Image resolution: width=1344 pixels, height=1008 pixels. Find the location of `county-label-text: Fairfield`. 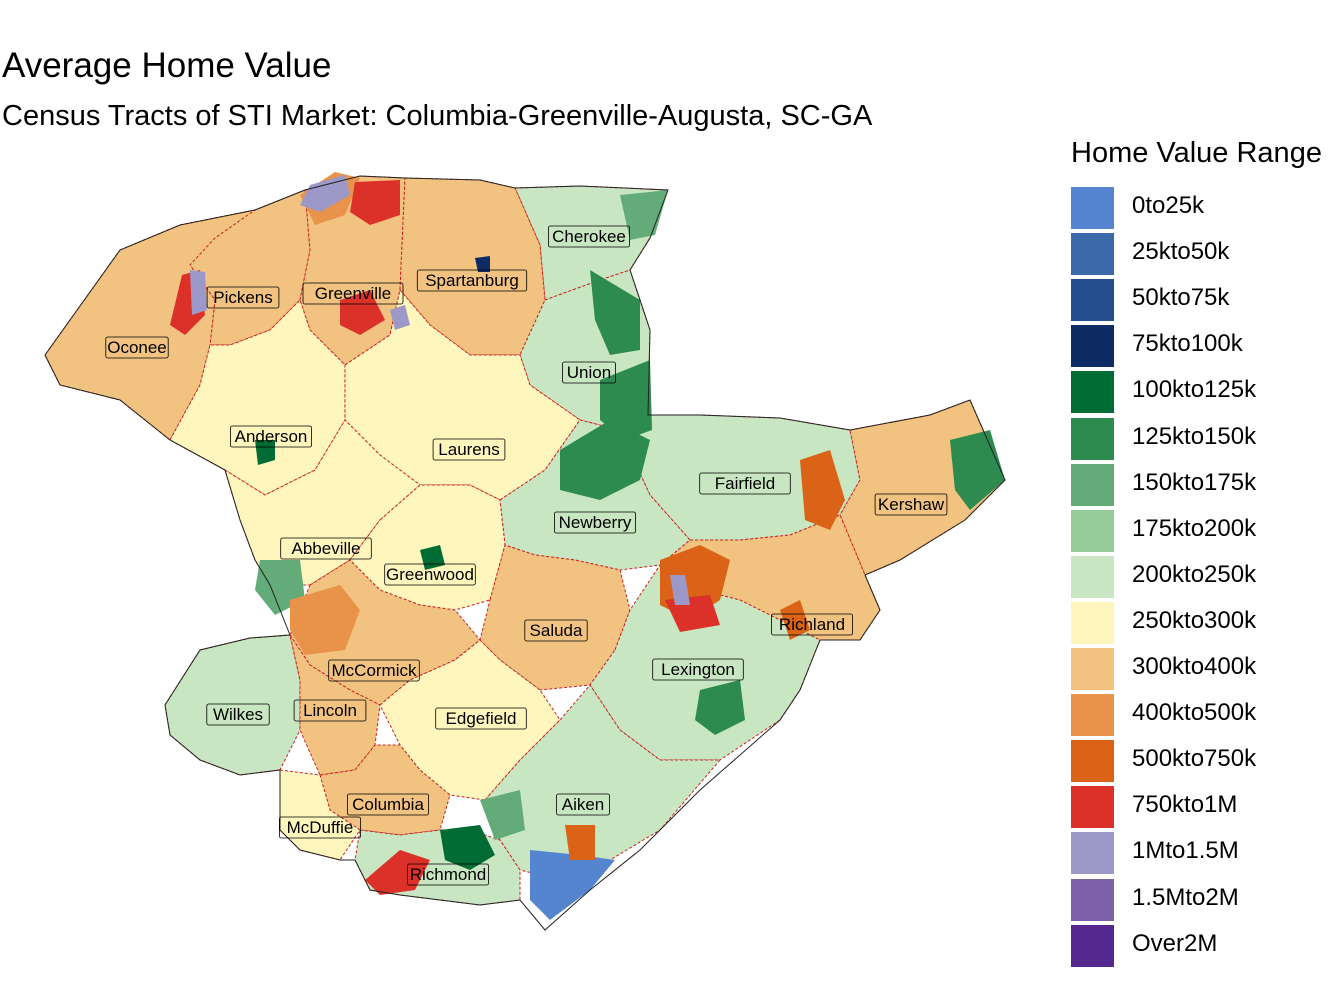

county-label-text: Fairfield is located at coordinates (745, 483).